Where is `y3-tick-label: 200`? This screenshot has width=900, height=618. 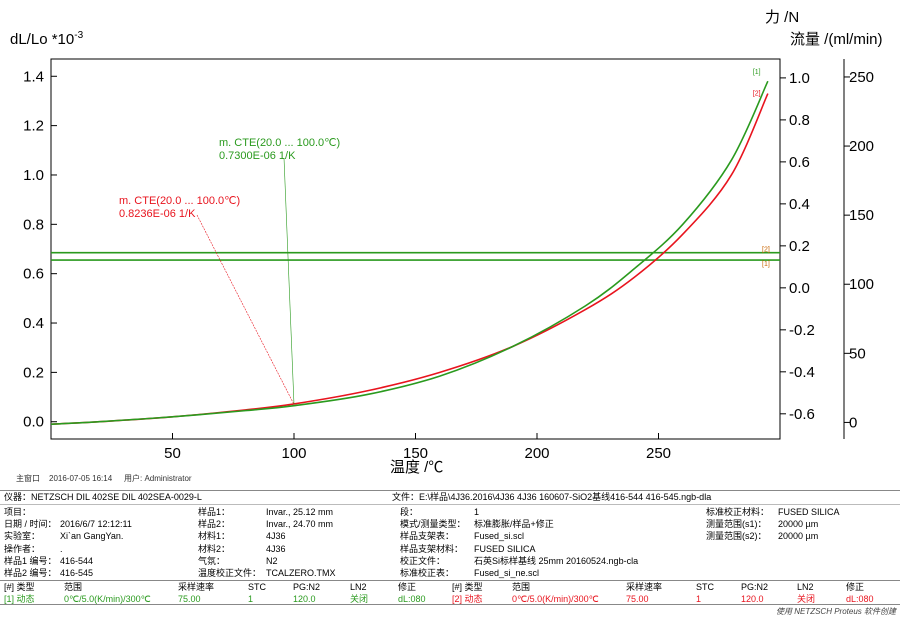 y3-tick-label: 200 is located at coordinates (861, 146).